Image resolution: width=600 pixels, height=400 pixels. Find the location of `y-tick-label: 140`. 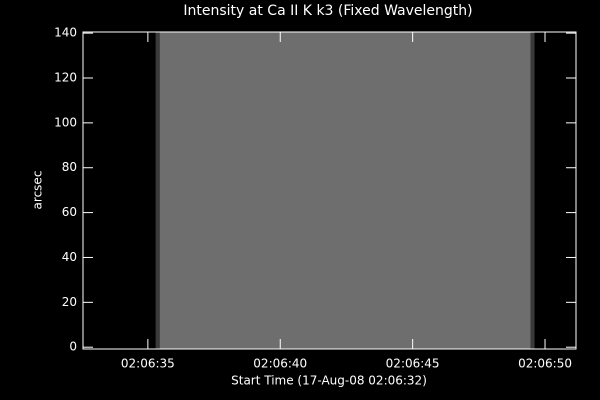

y-tick-label: 140 is located at coordinates (65, 33).